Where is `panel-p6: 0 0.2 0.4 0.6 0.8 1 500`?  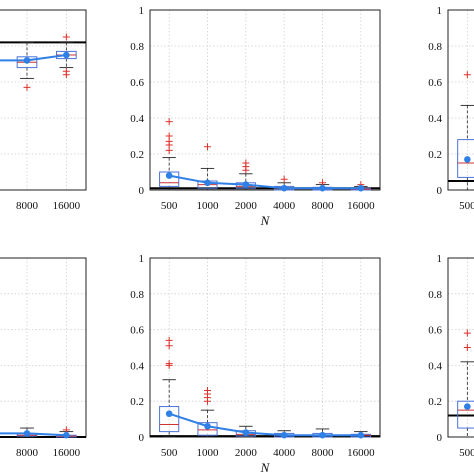
panel-p6: 0 0.2 0.4 0.6 0.8 1 500 is located at coordinates (451, 356).